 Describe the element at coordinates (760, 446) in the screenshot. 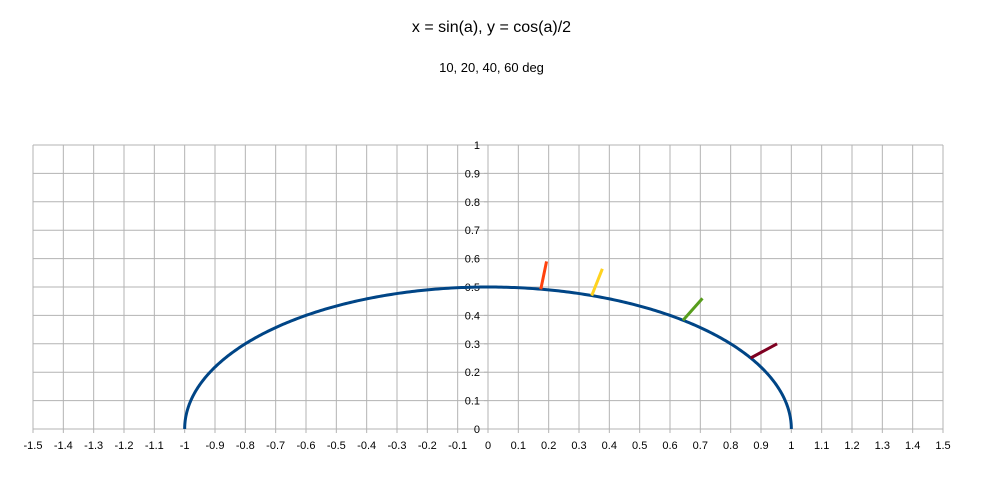

I see `x-tick-label: 0.9` at that location.